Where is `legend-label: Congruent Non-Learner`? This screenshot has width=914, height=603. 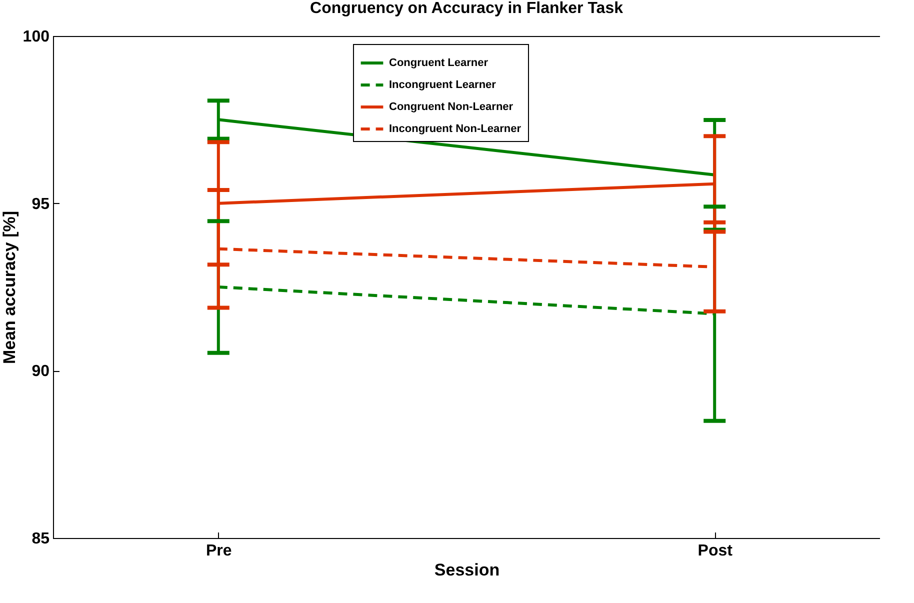
legend-label: Congruent Non-Learner is located at coordinates (451, 107).